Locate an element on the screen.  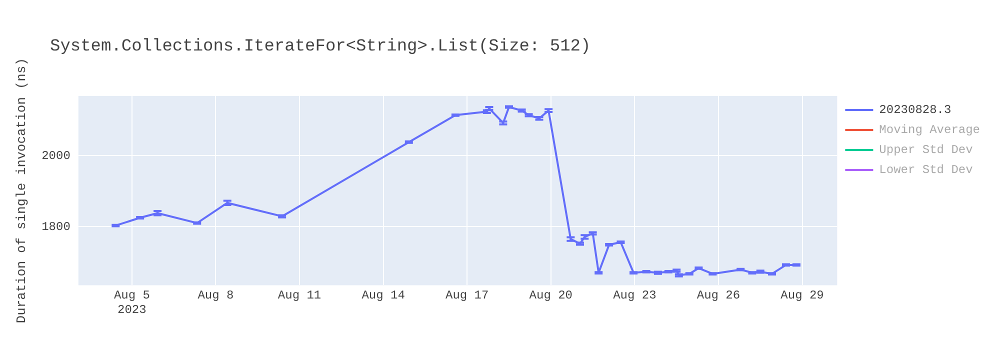
legend-label: Upper Std Dev is located at coordinates (926, 150).